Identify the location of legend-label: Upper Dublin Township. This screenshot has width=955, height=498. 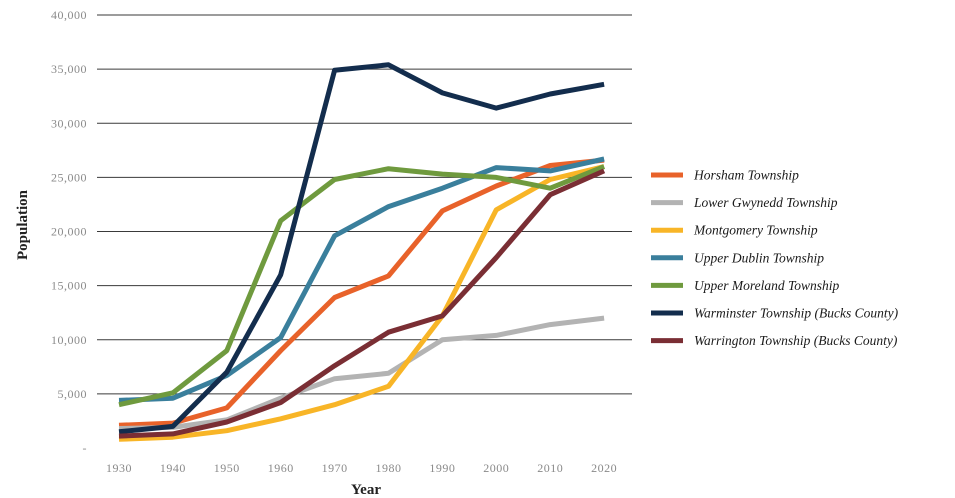
(759, 257).